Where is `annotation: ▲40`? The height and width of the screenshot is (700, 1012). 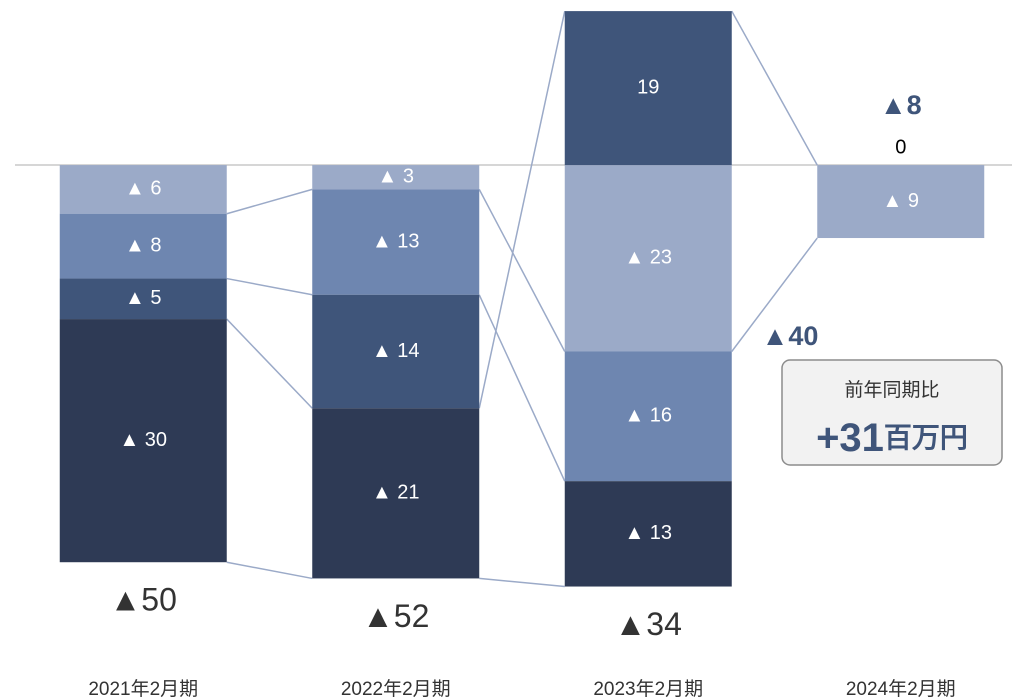
annotation: ▲40 is located at coordinates (790, 336).